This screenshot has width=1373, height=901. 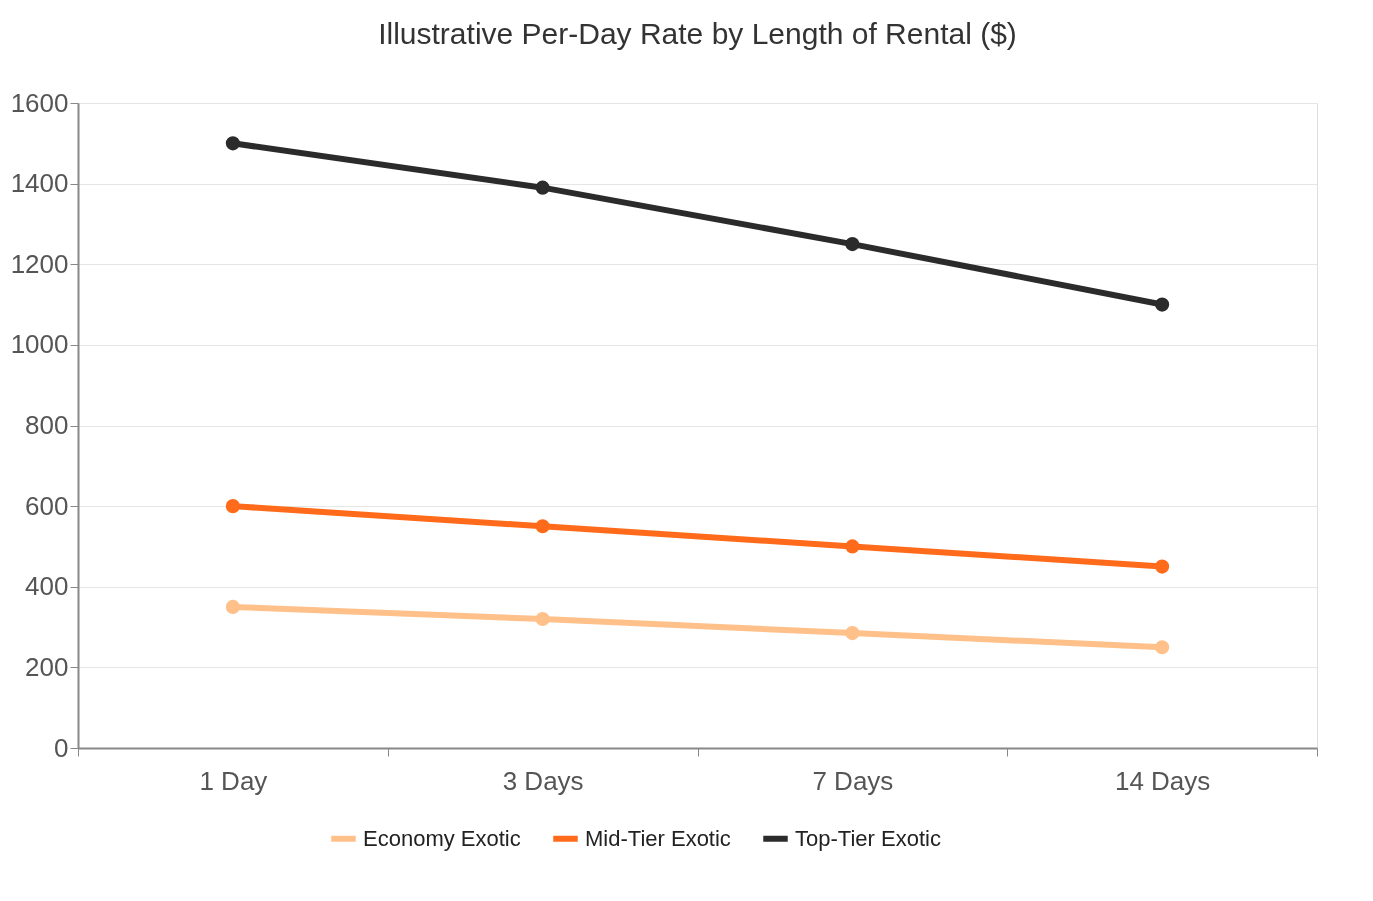 What do you see at coordinates (1162, 780) in the screenshot?
I see `x-tick-label: 14 Days` at bounding box center [1162, 780].